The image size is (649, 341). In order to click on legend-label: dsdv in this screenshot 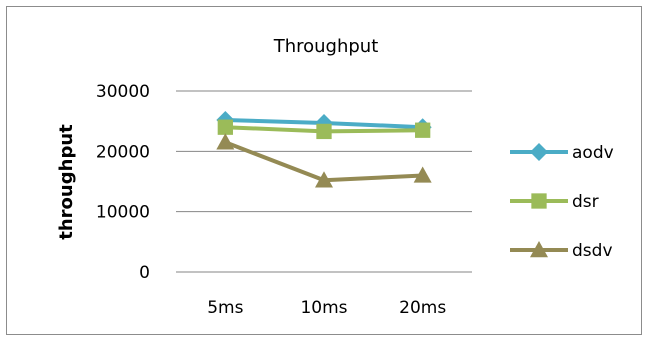, I will do `click(592, 251)`.